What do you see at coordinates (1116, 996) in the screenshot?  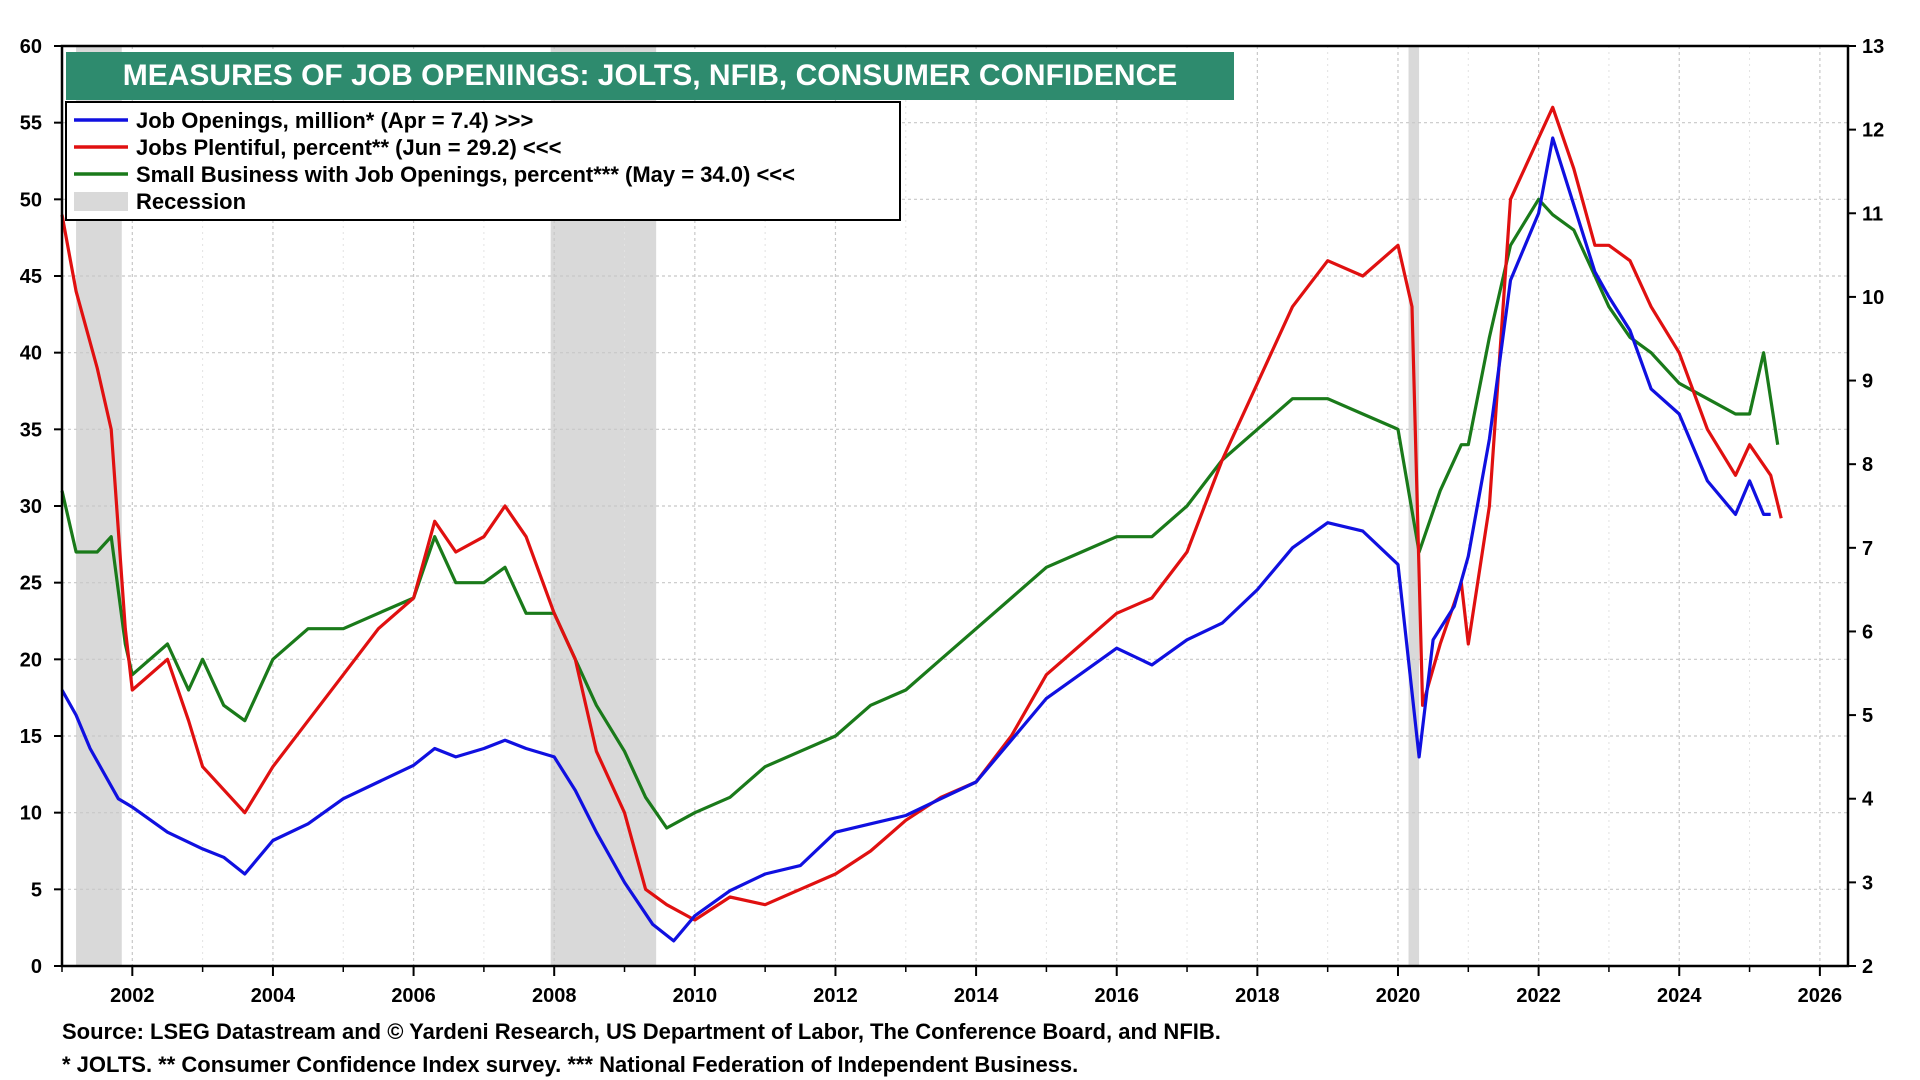 I see `x-tick-label-2016: 2016` at bounding box center [1116, 996].